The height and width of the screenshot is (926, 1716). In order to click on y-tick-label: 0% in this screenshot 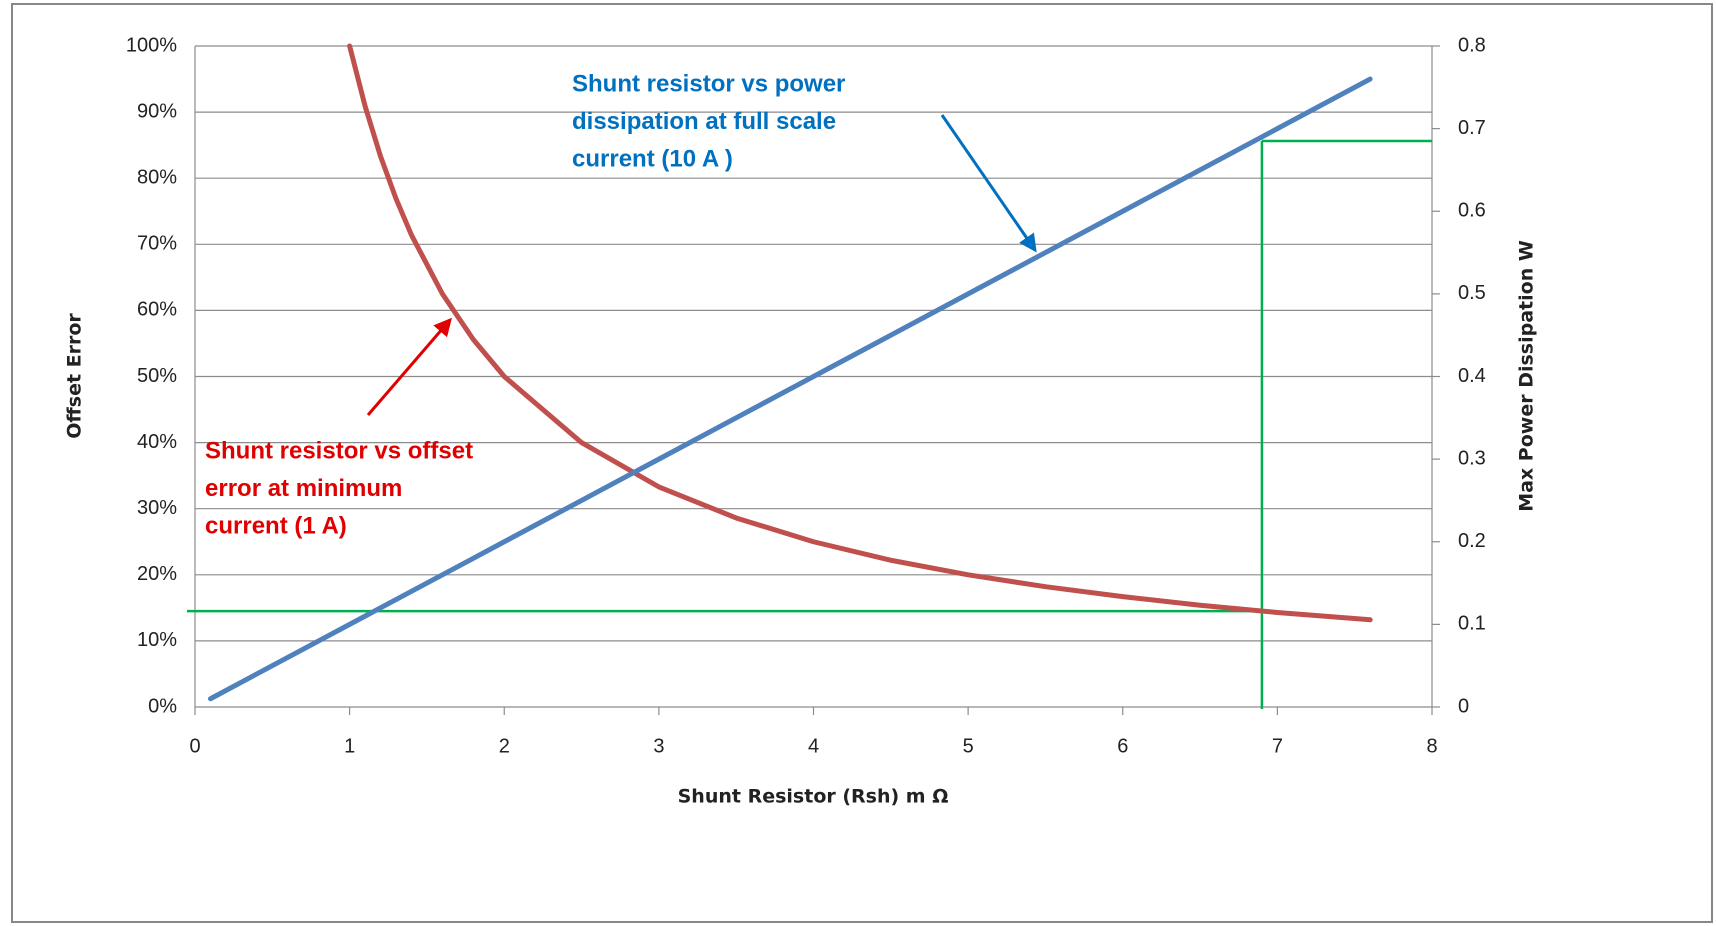, I will do `click(162, 706)`.